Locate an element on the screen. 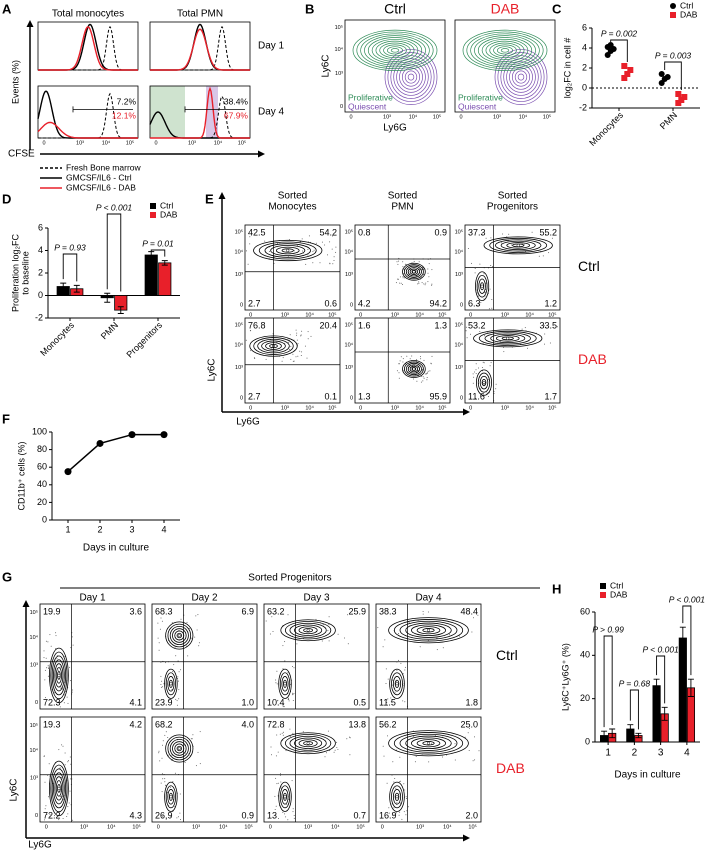 This screenshot has height=850, width=708. population-label: Quiescent is located at coordinates (367, 106).